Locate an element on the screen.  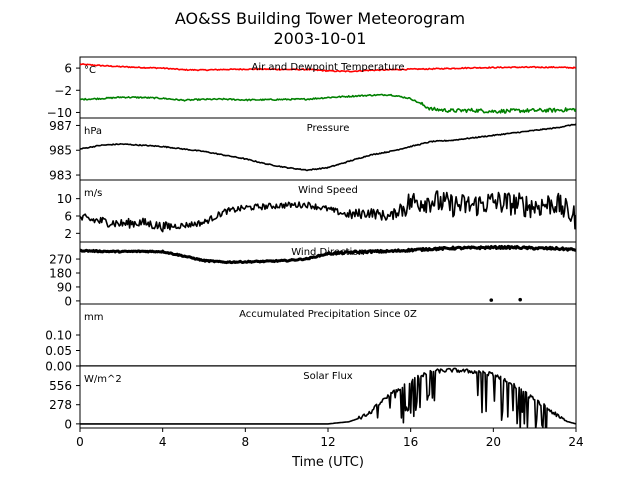
y-tick-label: 0.10 is located at coordinates (58, 336).